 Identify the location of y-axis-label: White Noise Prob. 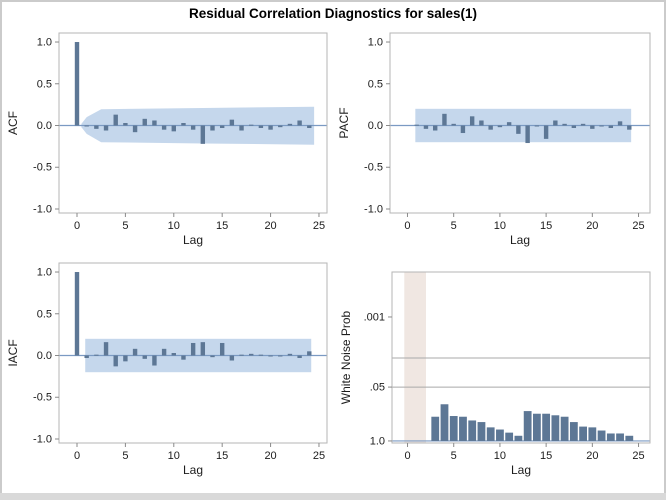
(346, 357).